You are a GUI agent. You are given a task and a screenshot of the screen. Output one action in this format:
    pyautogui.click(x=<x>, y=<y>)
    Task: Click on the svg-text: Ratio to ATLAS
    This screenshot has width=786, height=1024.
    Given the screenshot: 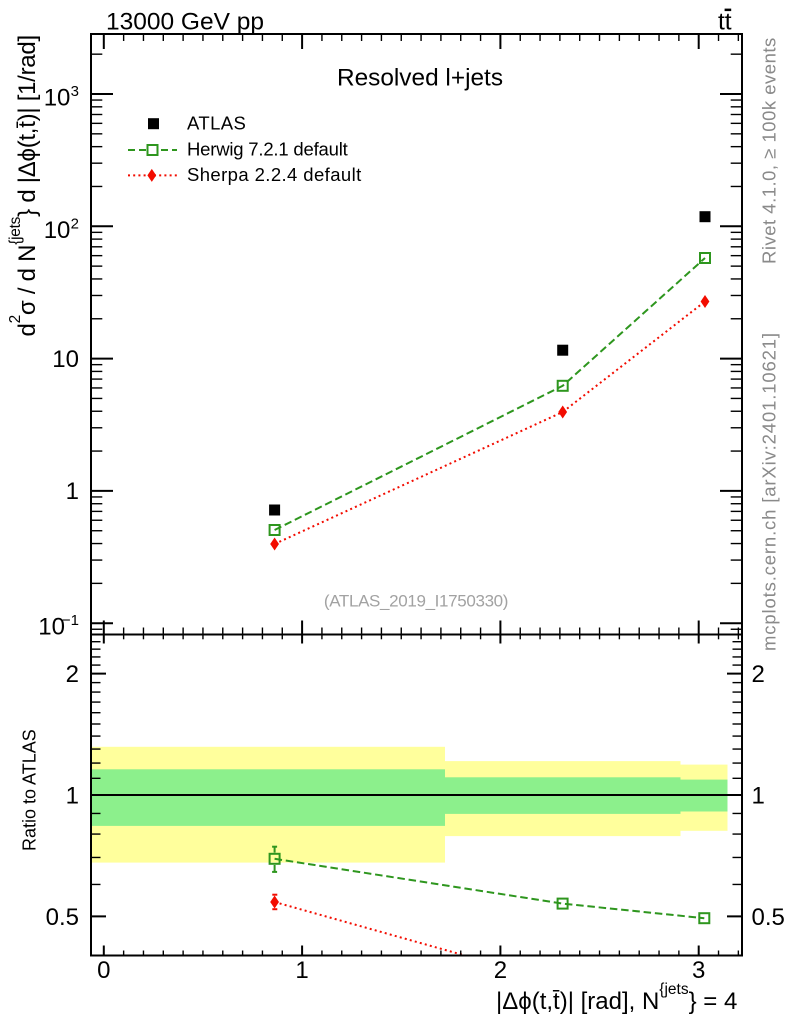 What is the action you would take?
    pyautogui.click(x=30, y=790)
    